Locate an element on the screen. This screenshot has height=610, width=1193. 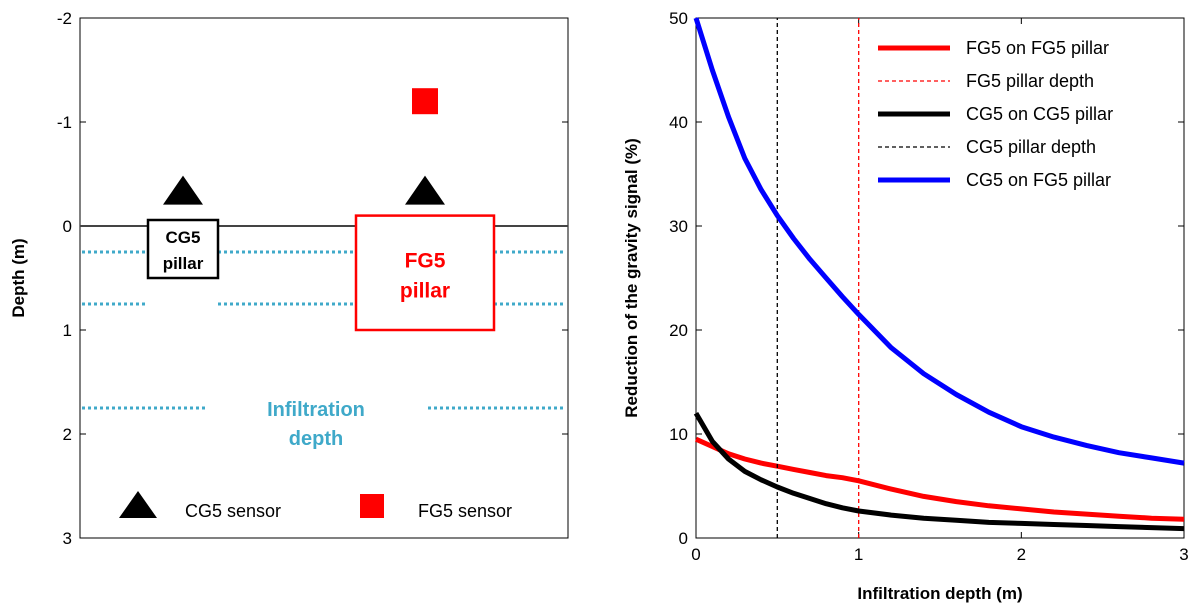
chart-x-axis-label: Infiltration depth (m) is located at coordinates (939, 593).